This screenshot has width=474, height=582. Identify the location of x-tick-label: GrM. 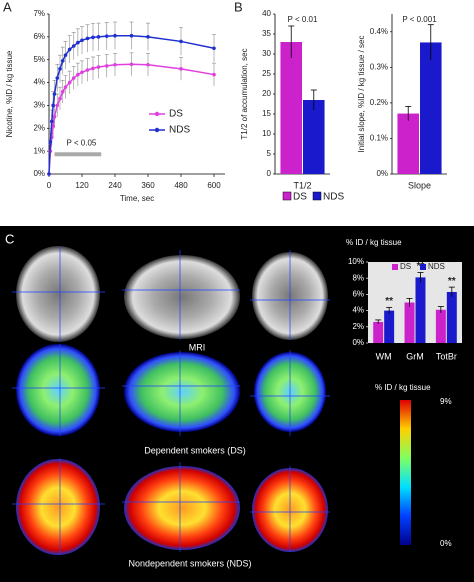
(415, 356).